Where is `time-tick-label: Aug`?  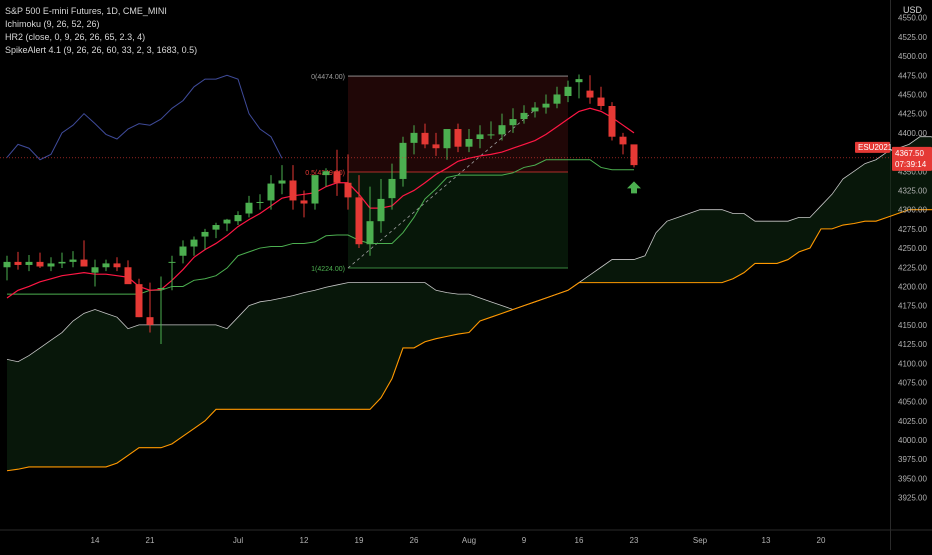 time-tick-label: Aug is located at coordinates (469, 540).